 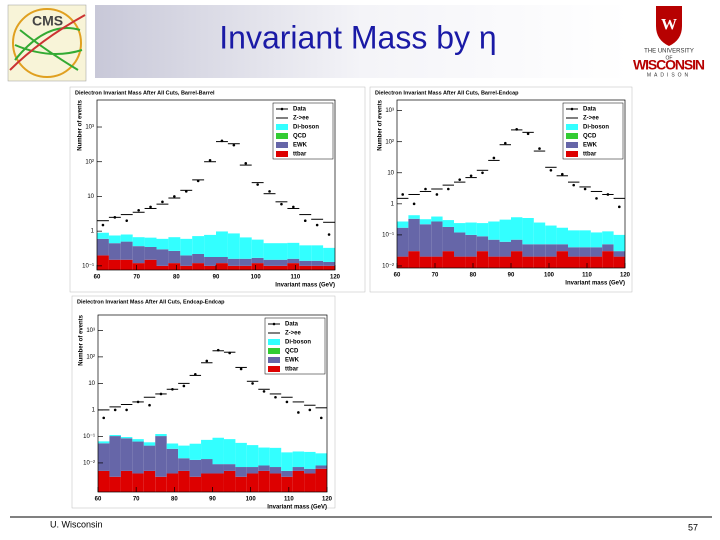 I want to click on cms-logo: CMS, so click(x=47, y=43).